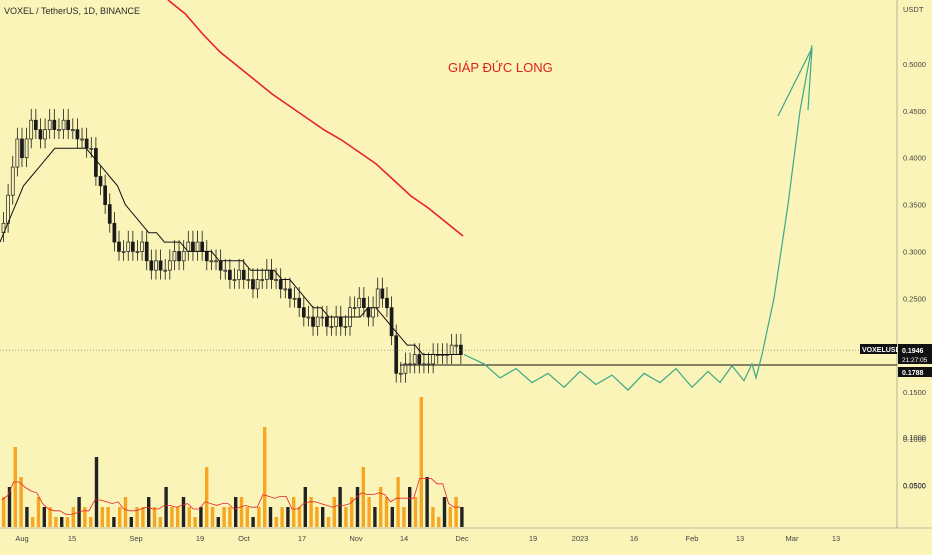  Describe the element at coordinates (915, 372) in the screenshot. I see `level-price-tag: 0.1788` at that location.